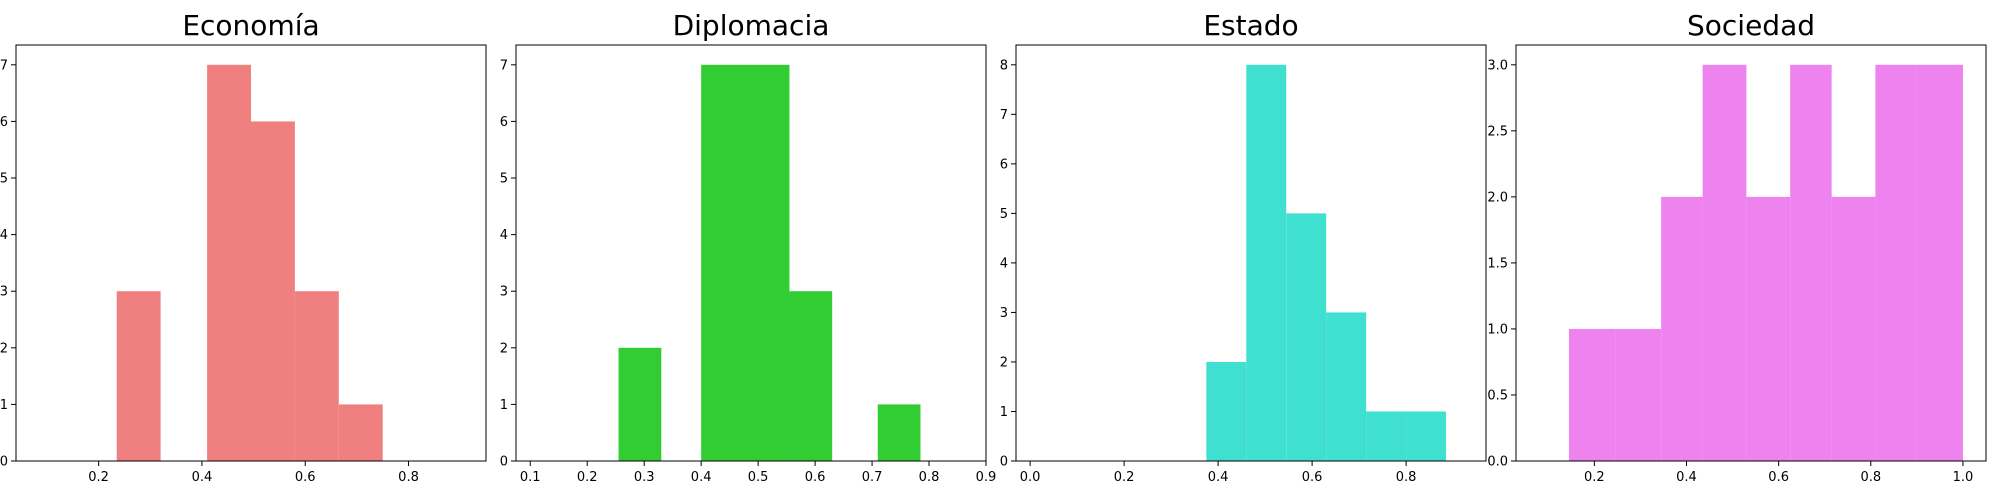  I want to click on y-tick-label: 3.0, so click(1497, 65).